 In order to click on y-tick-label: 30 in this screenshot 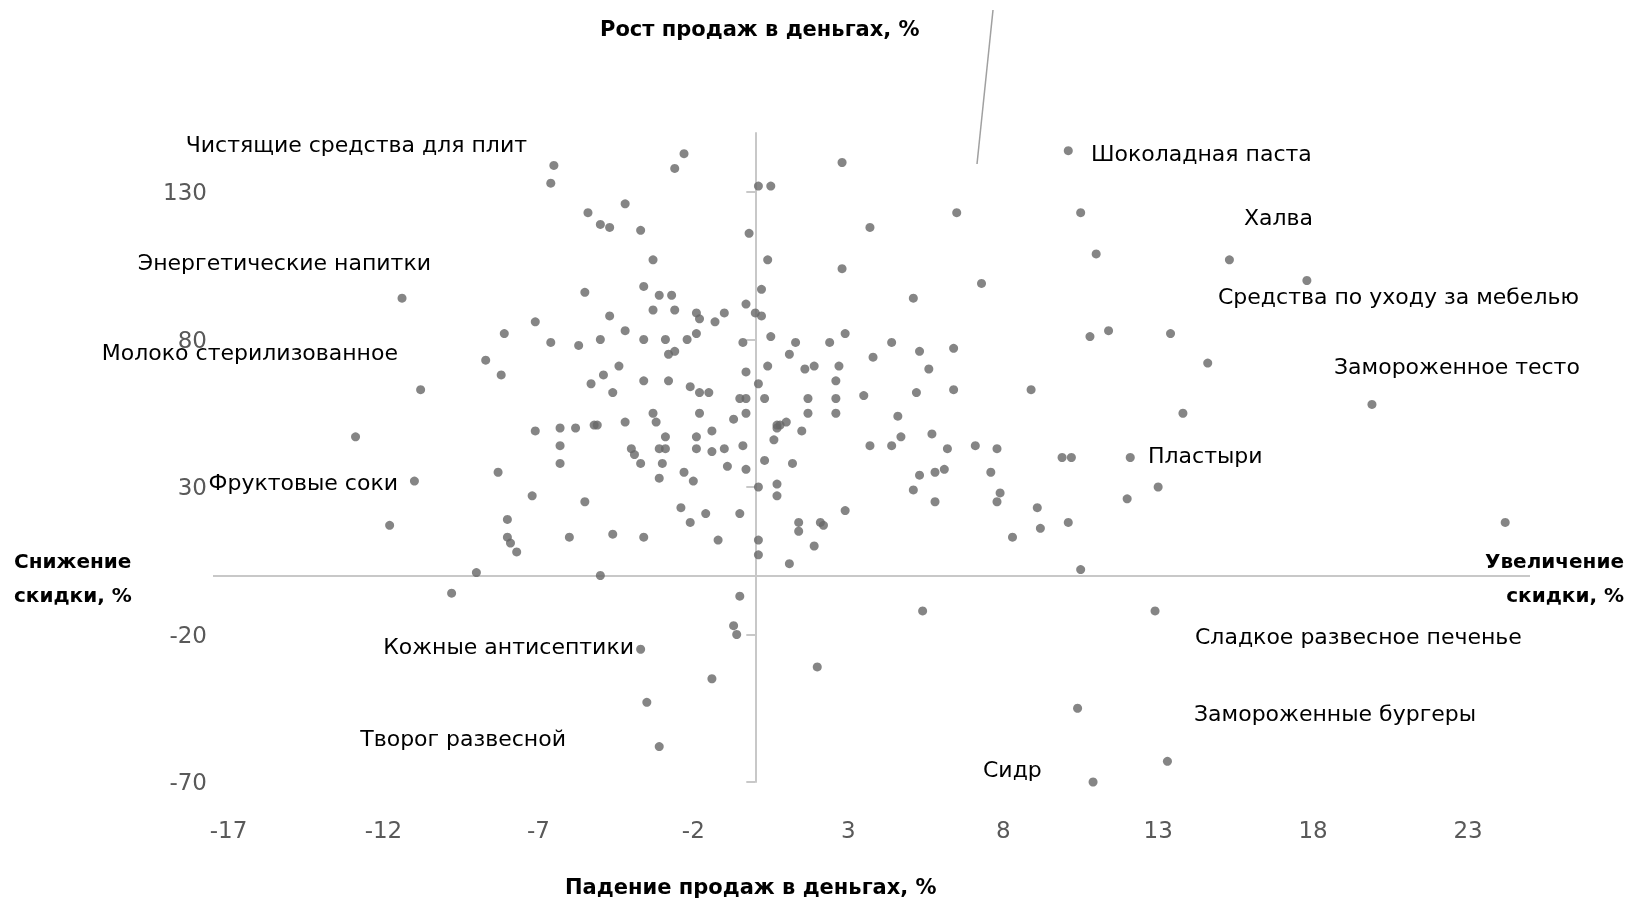, I will do `click(192, 487)`.